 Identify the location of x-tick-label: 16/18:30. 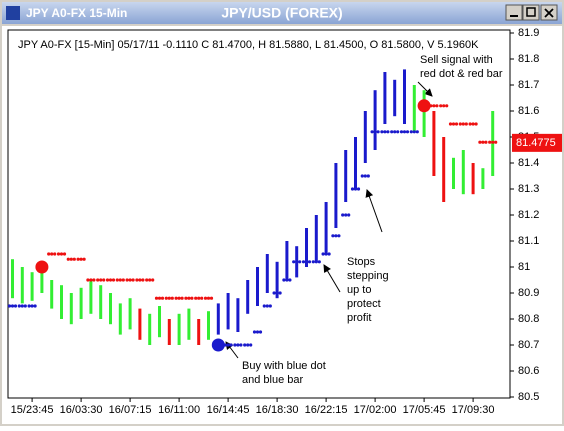
(277, 410).